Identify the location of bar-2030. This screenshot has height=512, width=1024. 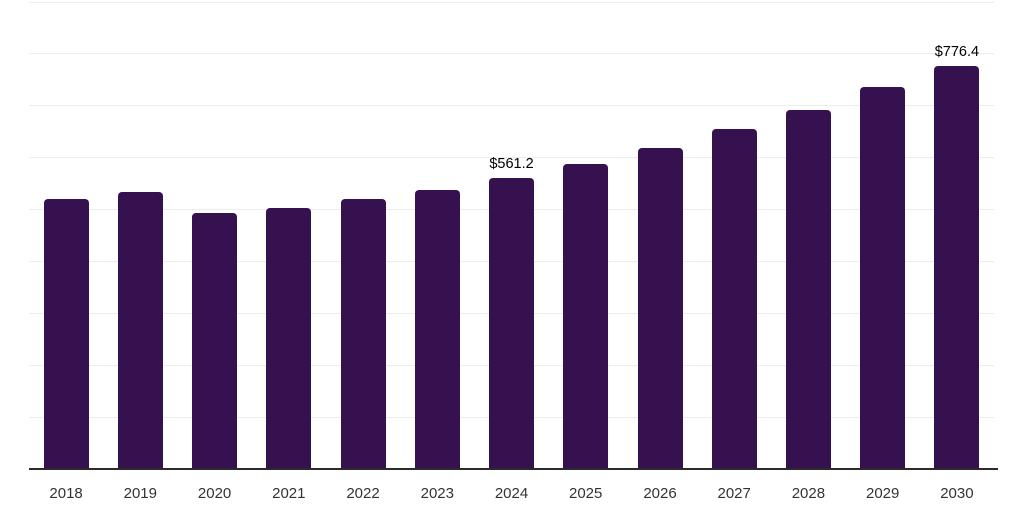
(957, 267).